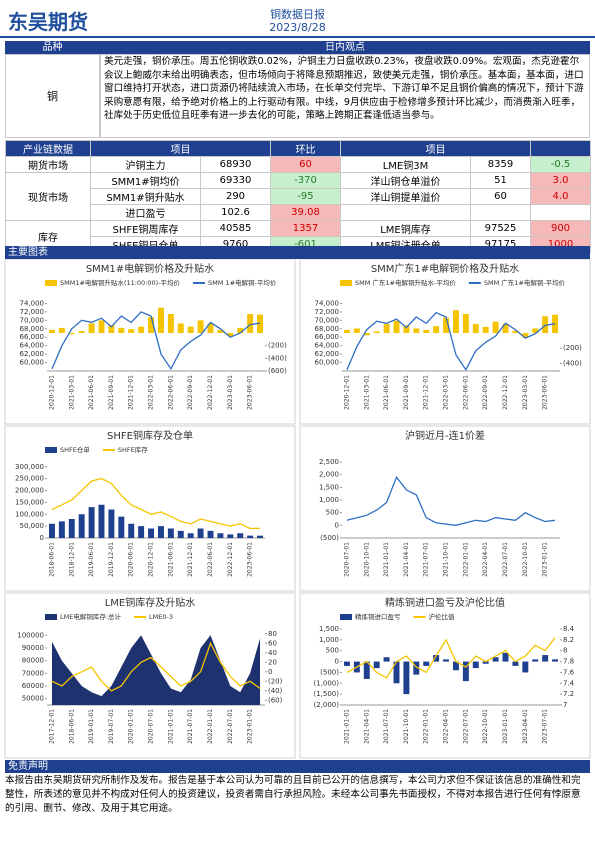 The height and width of the screenshot is (842, 595). Describe the element at coordinates (366, 726) in the screenshot. I see `x-tick-label: 2021-04-01` at that location.